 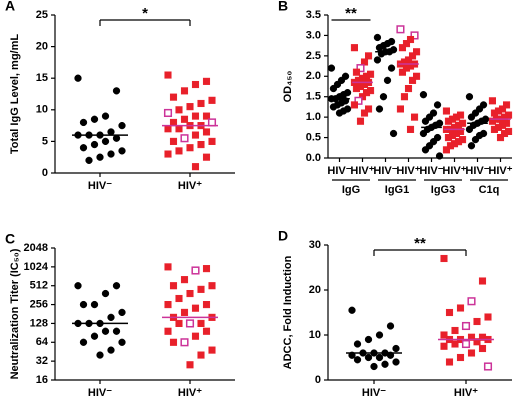 I want to click on y-tick-label: 5, so click(x=45, y=141).